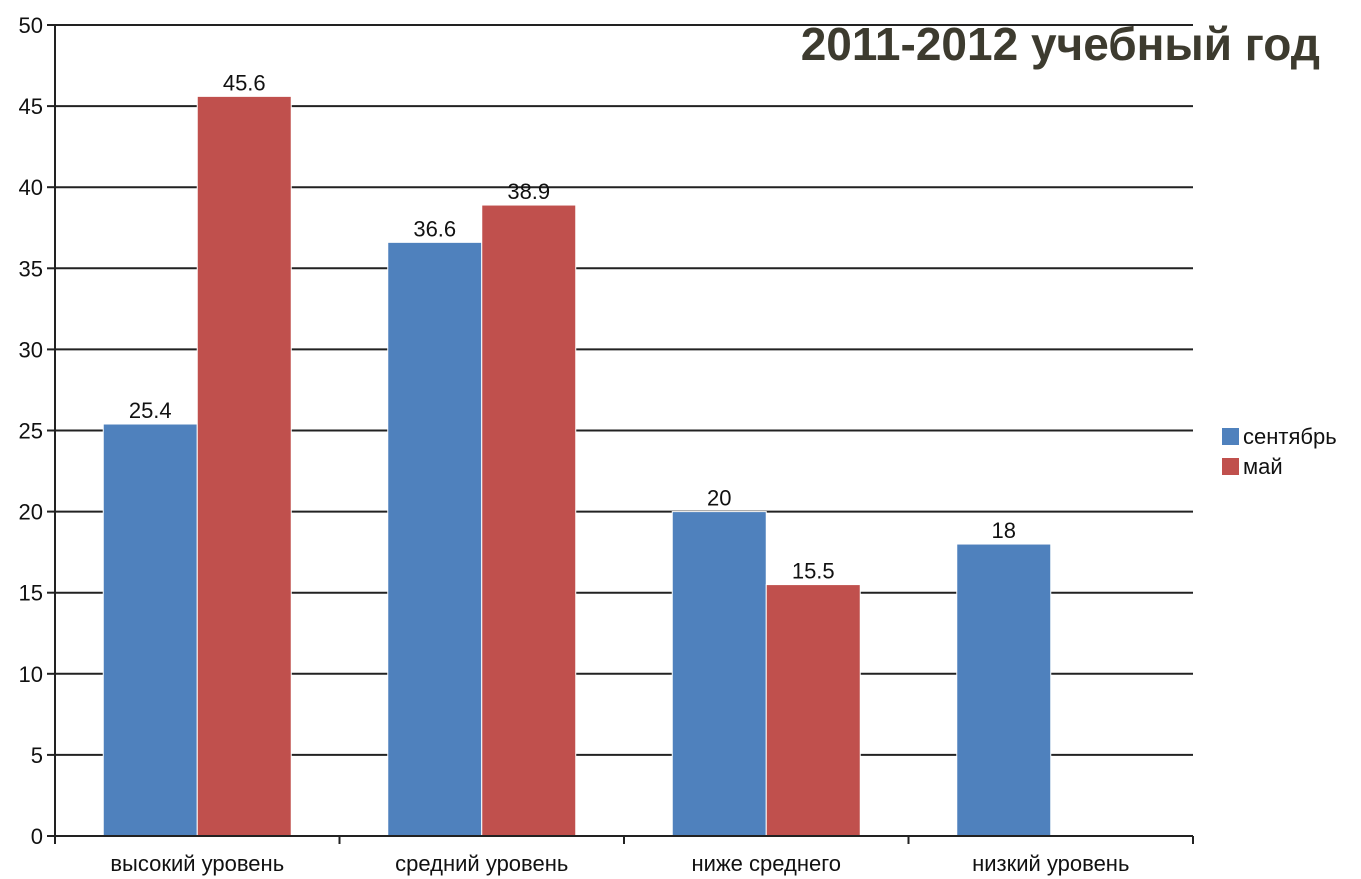 This screenshot has height=879, width=1361. Describe the element at coordinates (767, 863) in the screenshot. I see `x-tick-label: ниже среднего` at that location.